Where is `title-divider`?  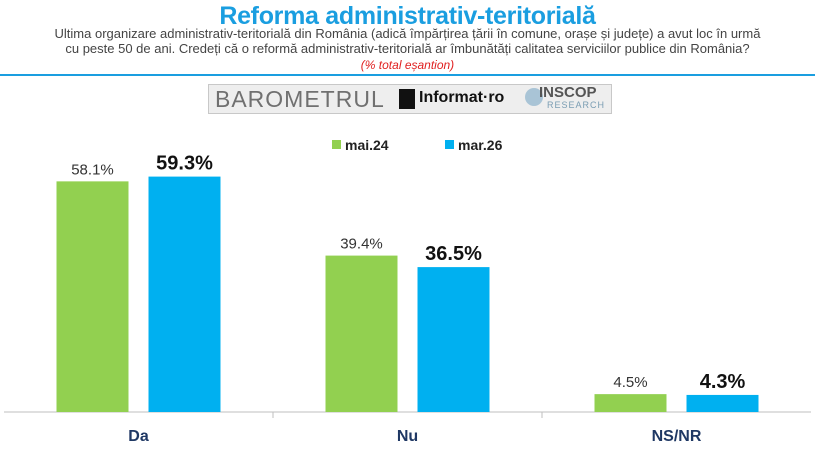
title-divider is located at coordinates (407, 75).